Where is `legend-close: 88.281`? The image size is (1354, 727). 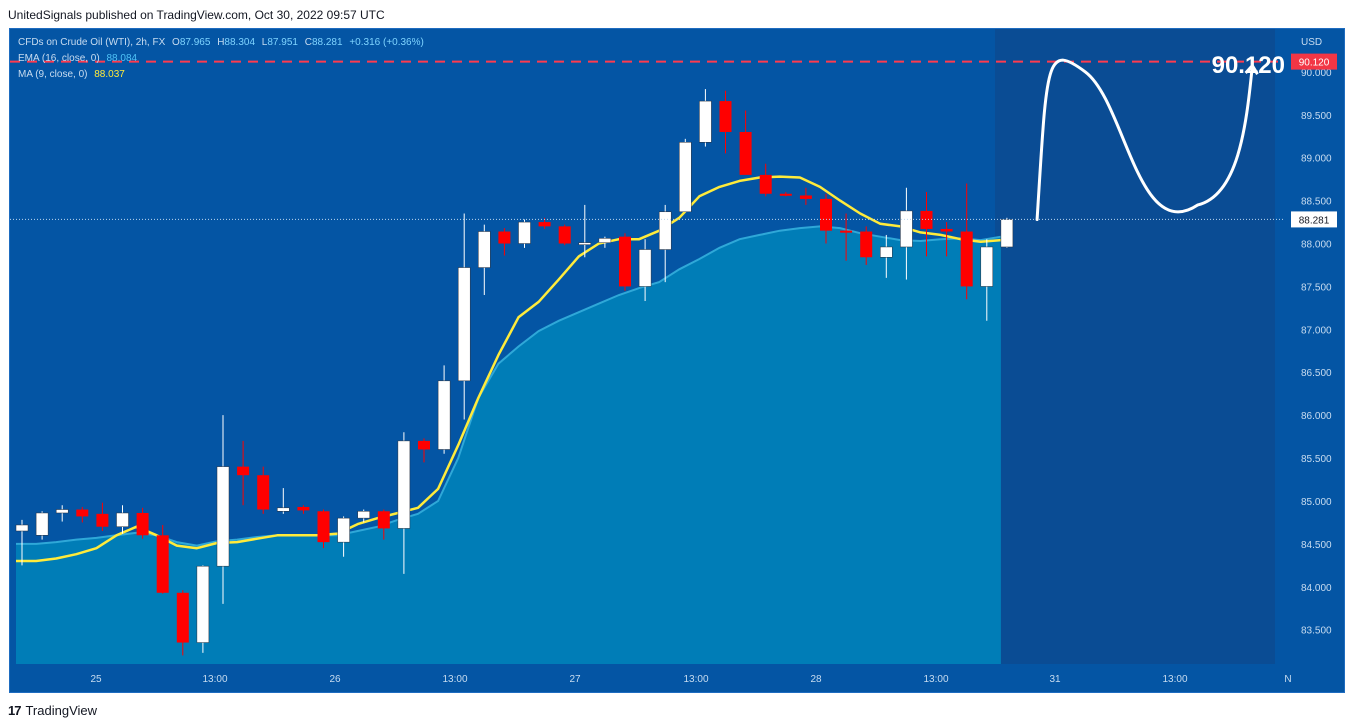
legend-close: 88.281 is located at coordinates (327, 42).